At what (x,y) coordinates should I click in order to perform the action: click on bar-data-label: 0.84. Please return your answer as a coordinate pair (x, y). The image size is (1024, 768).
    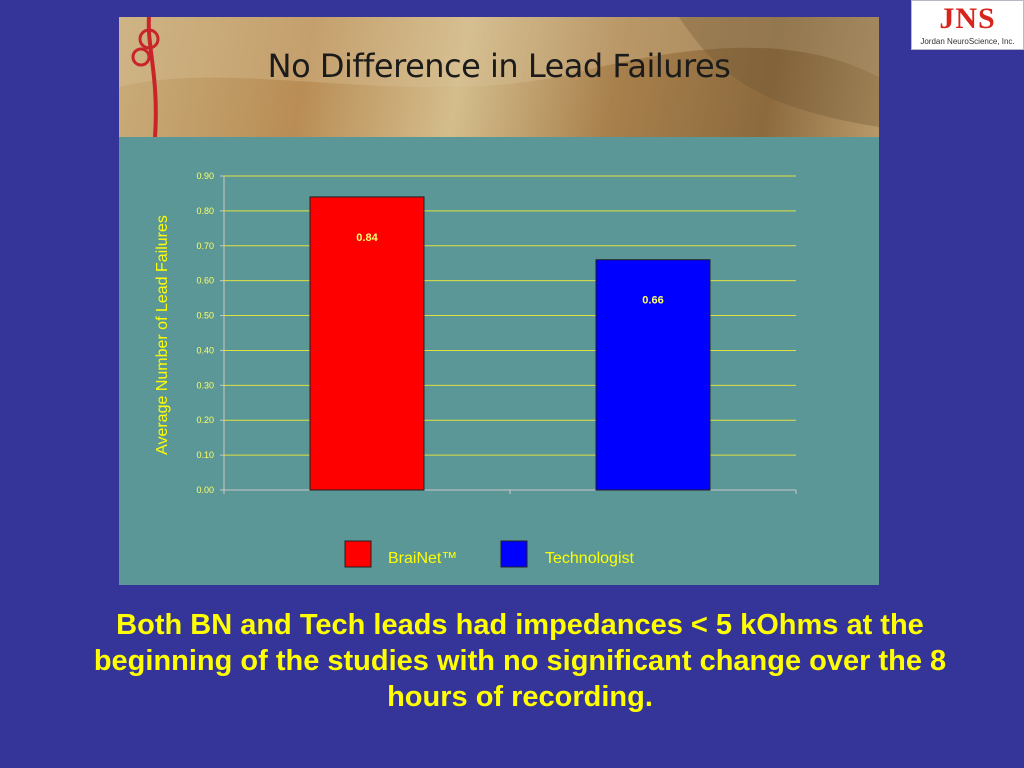
    Looking at the image, I should click on (367, 238).